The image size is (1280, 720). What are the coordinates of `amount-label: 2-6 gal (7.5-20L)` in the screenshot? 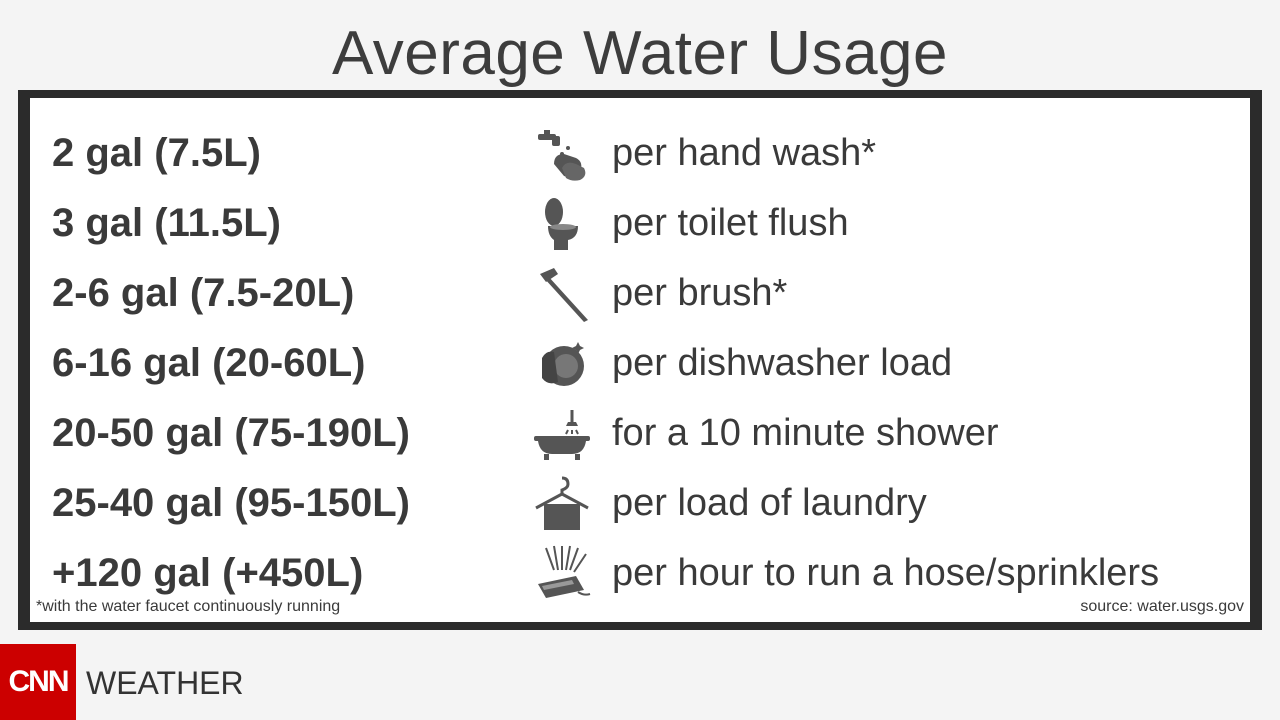 It's located at (203, 293).